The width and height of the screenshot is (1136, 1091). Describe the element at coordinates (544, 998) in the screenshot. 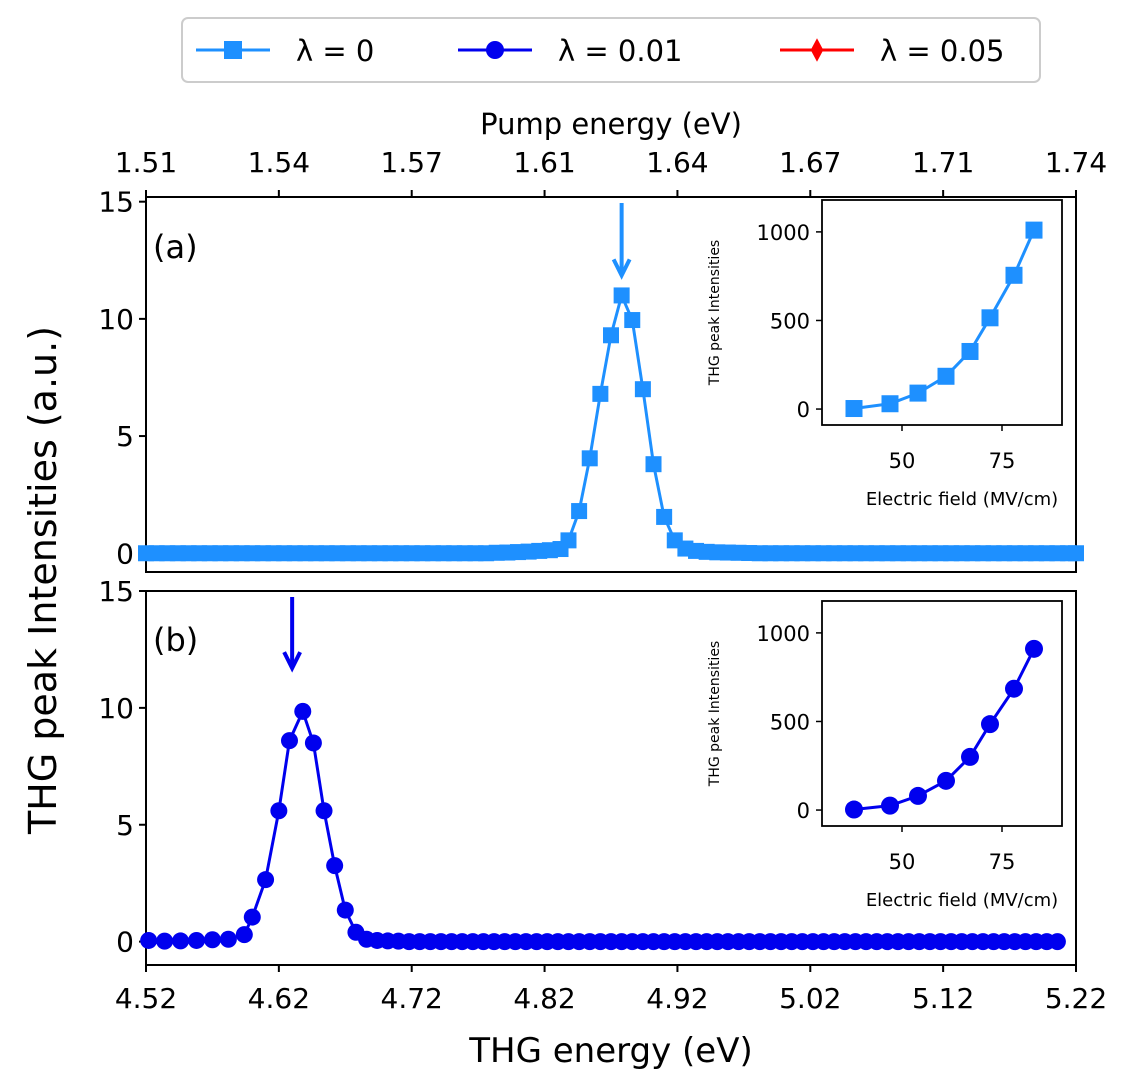

I see `bottom-tick-label-3: 4.82` at that location.